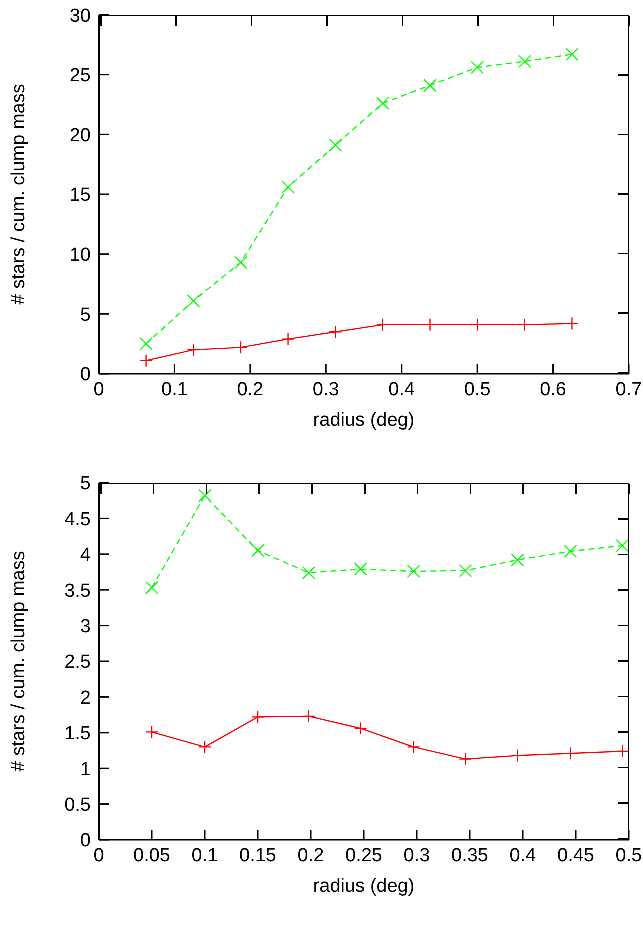  What do you see at coordinates (77, 805) in the screenshot?
I see `y-tick-label: 0.5` at bounding box center [77, 805].